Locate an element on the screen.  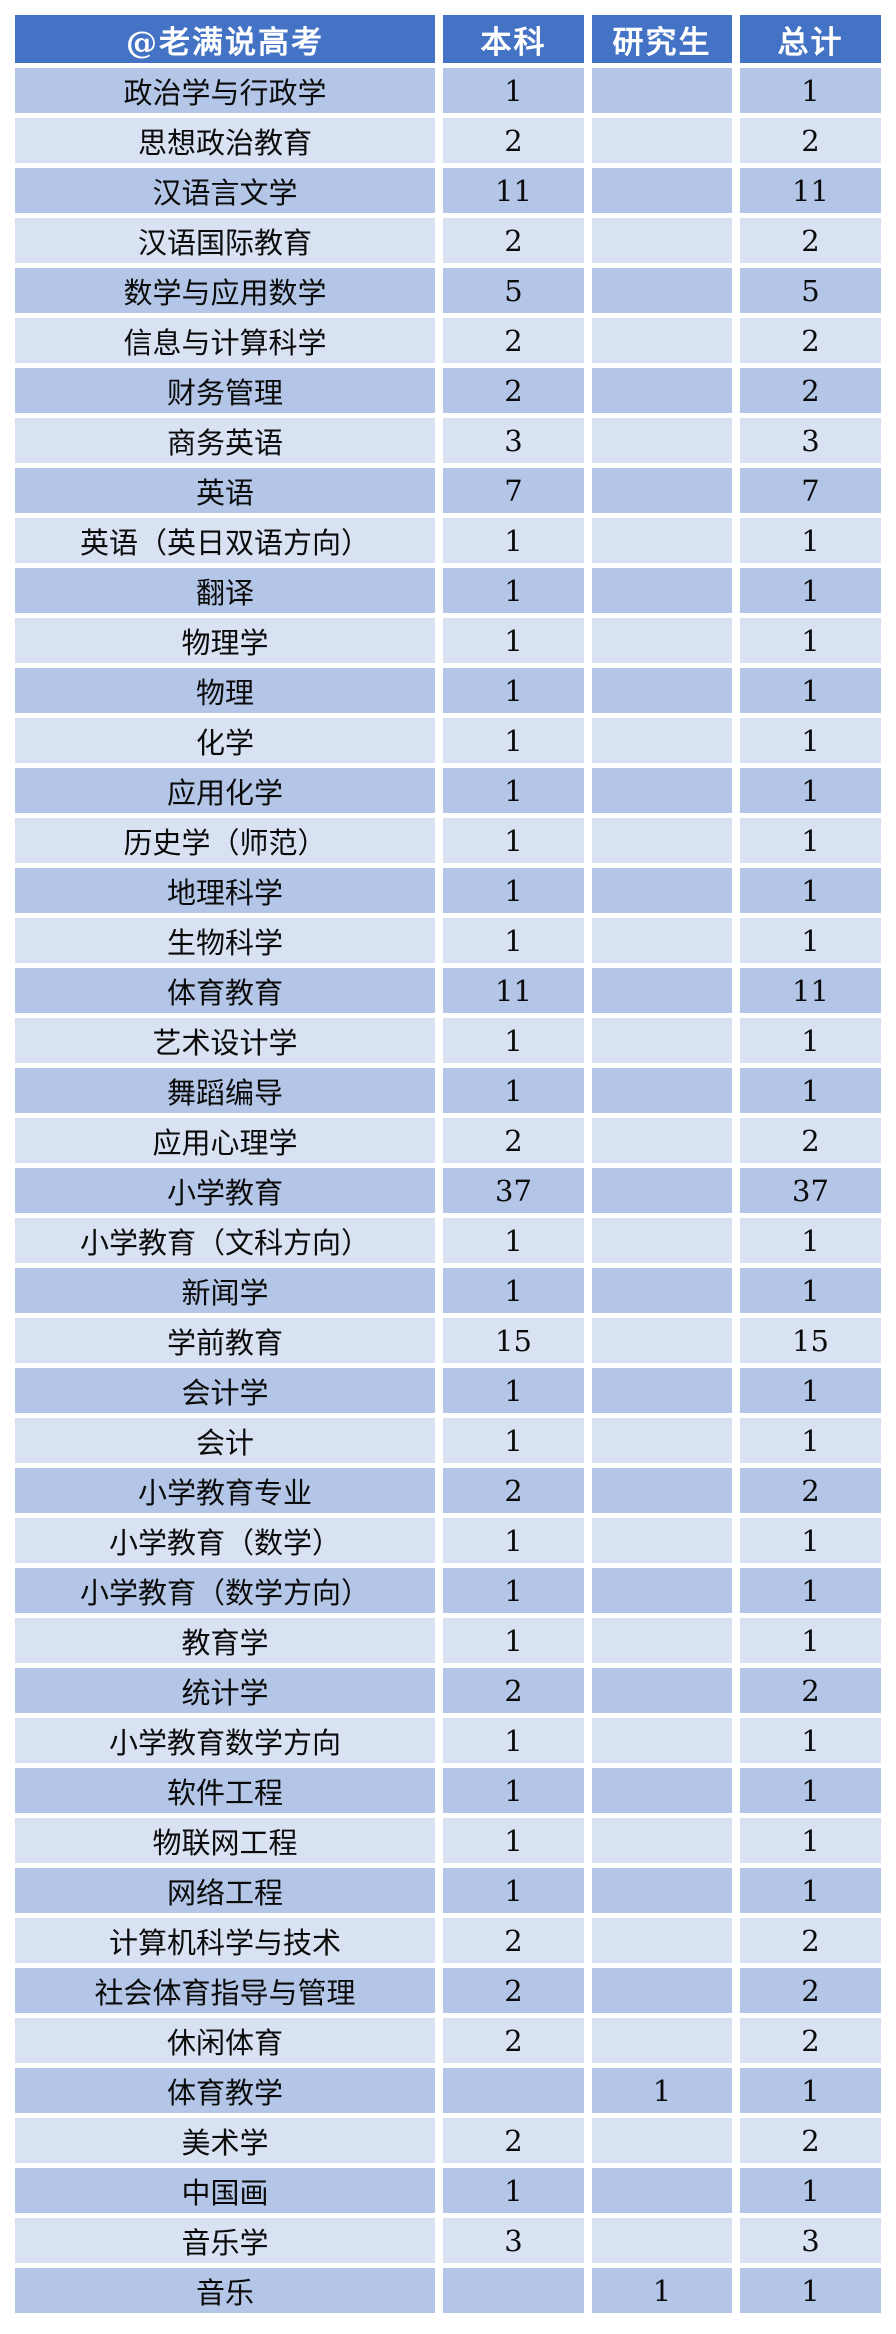
total-count-cell: 3 is located at coordinates (810, 440).